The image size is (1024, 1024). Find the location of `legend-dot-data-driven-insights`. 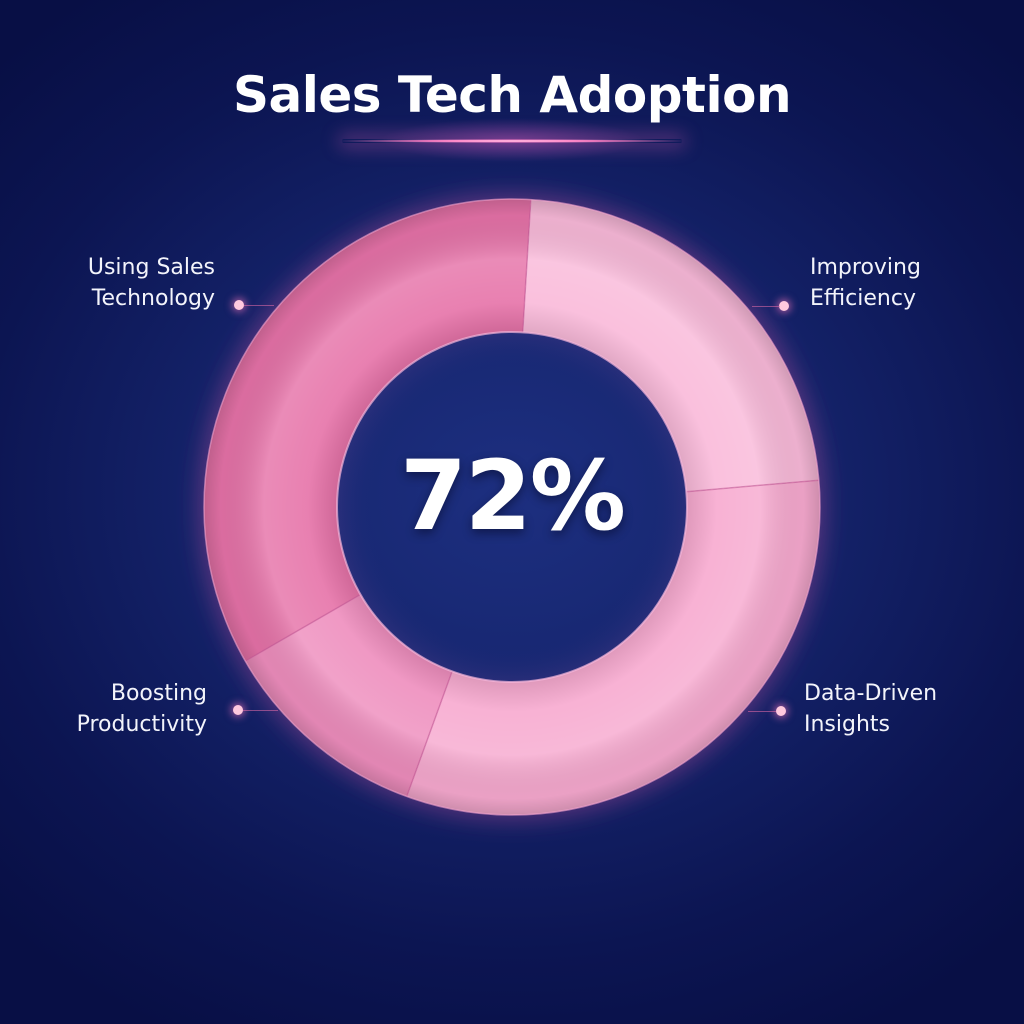

legend-dot-data-driven-insights is located at coordinates (781, 711).